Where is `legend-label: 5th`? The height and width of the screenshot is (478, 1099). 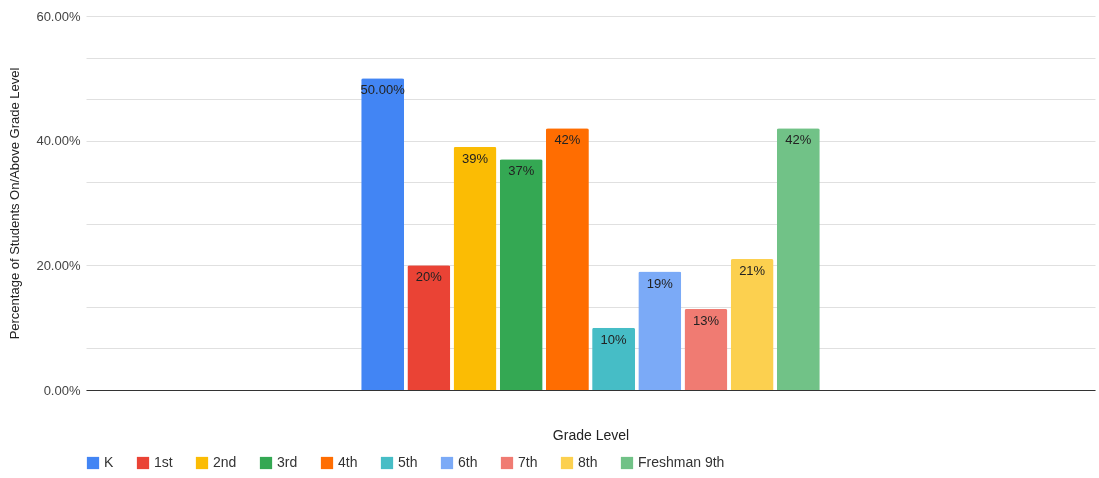 legend-label: 5th is located at coordinates (408, 462).